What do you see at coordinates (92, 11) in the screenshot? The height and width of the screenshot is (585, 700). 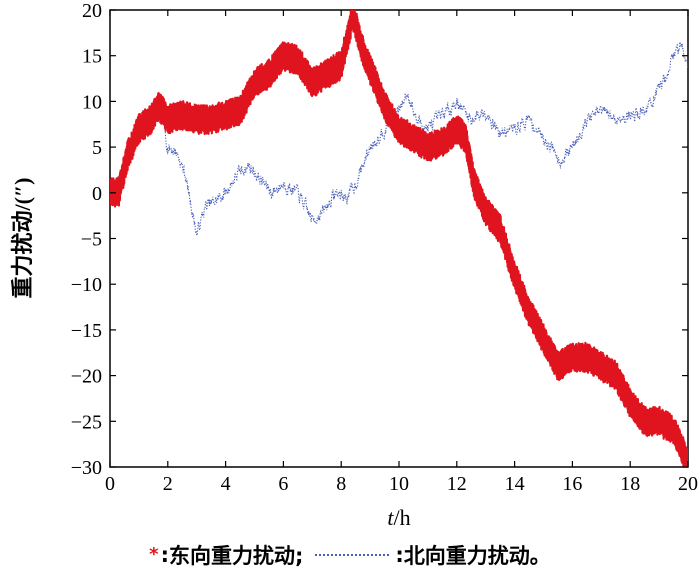 I see `y-tick-label: 20` at bounding box center [92, 11].